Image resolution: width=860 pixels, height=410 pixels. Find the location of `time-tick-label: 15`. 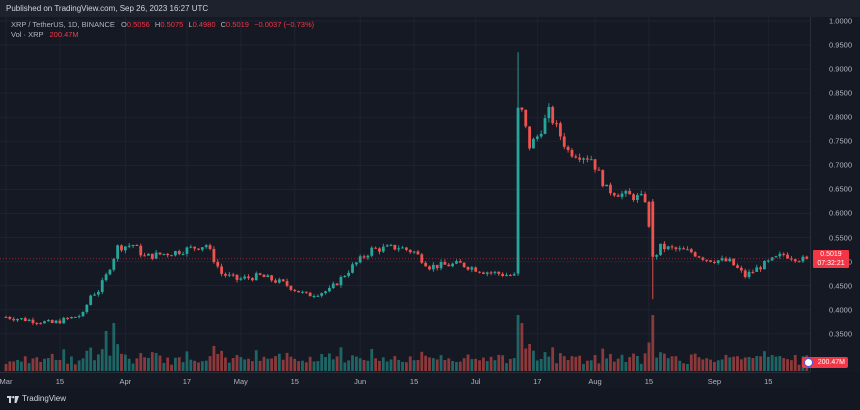

time-tick-label: 15 is located at coordinates (649, 381).